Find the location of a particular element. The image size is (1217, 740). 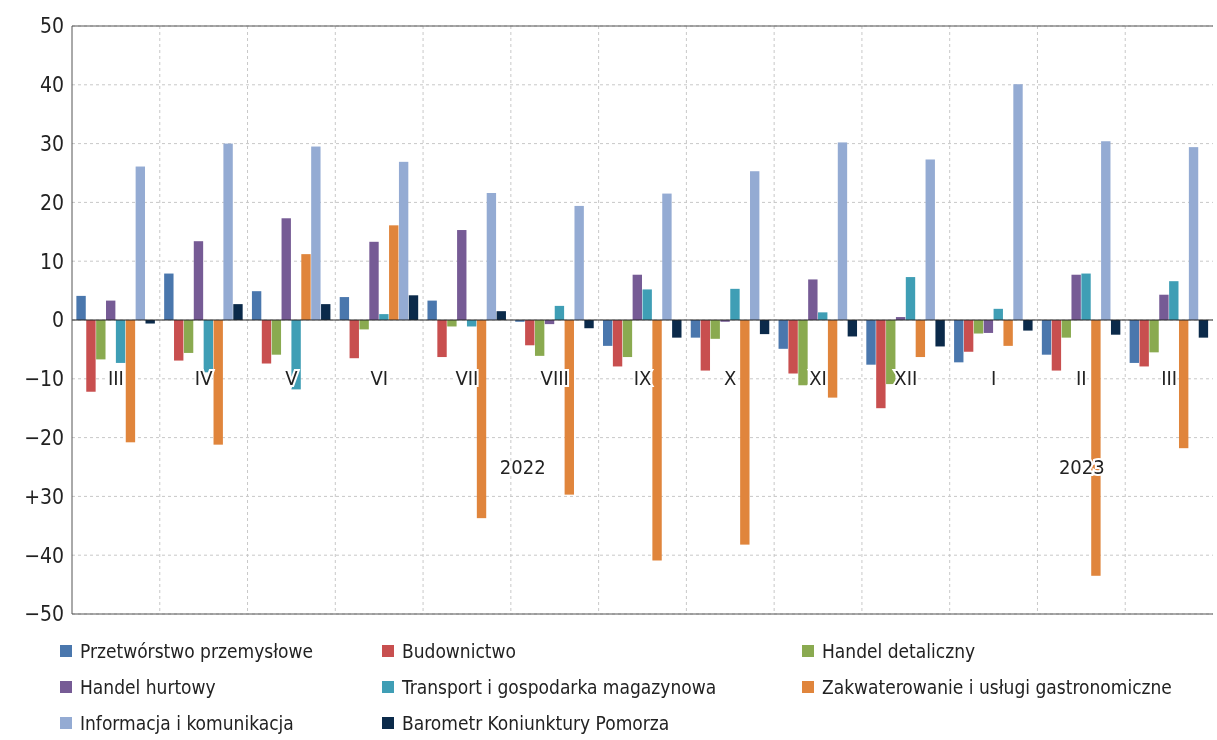

x-tick-label: VII is located at coordinates (467, 377).